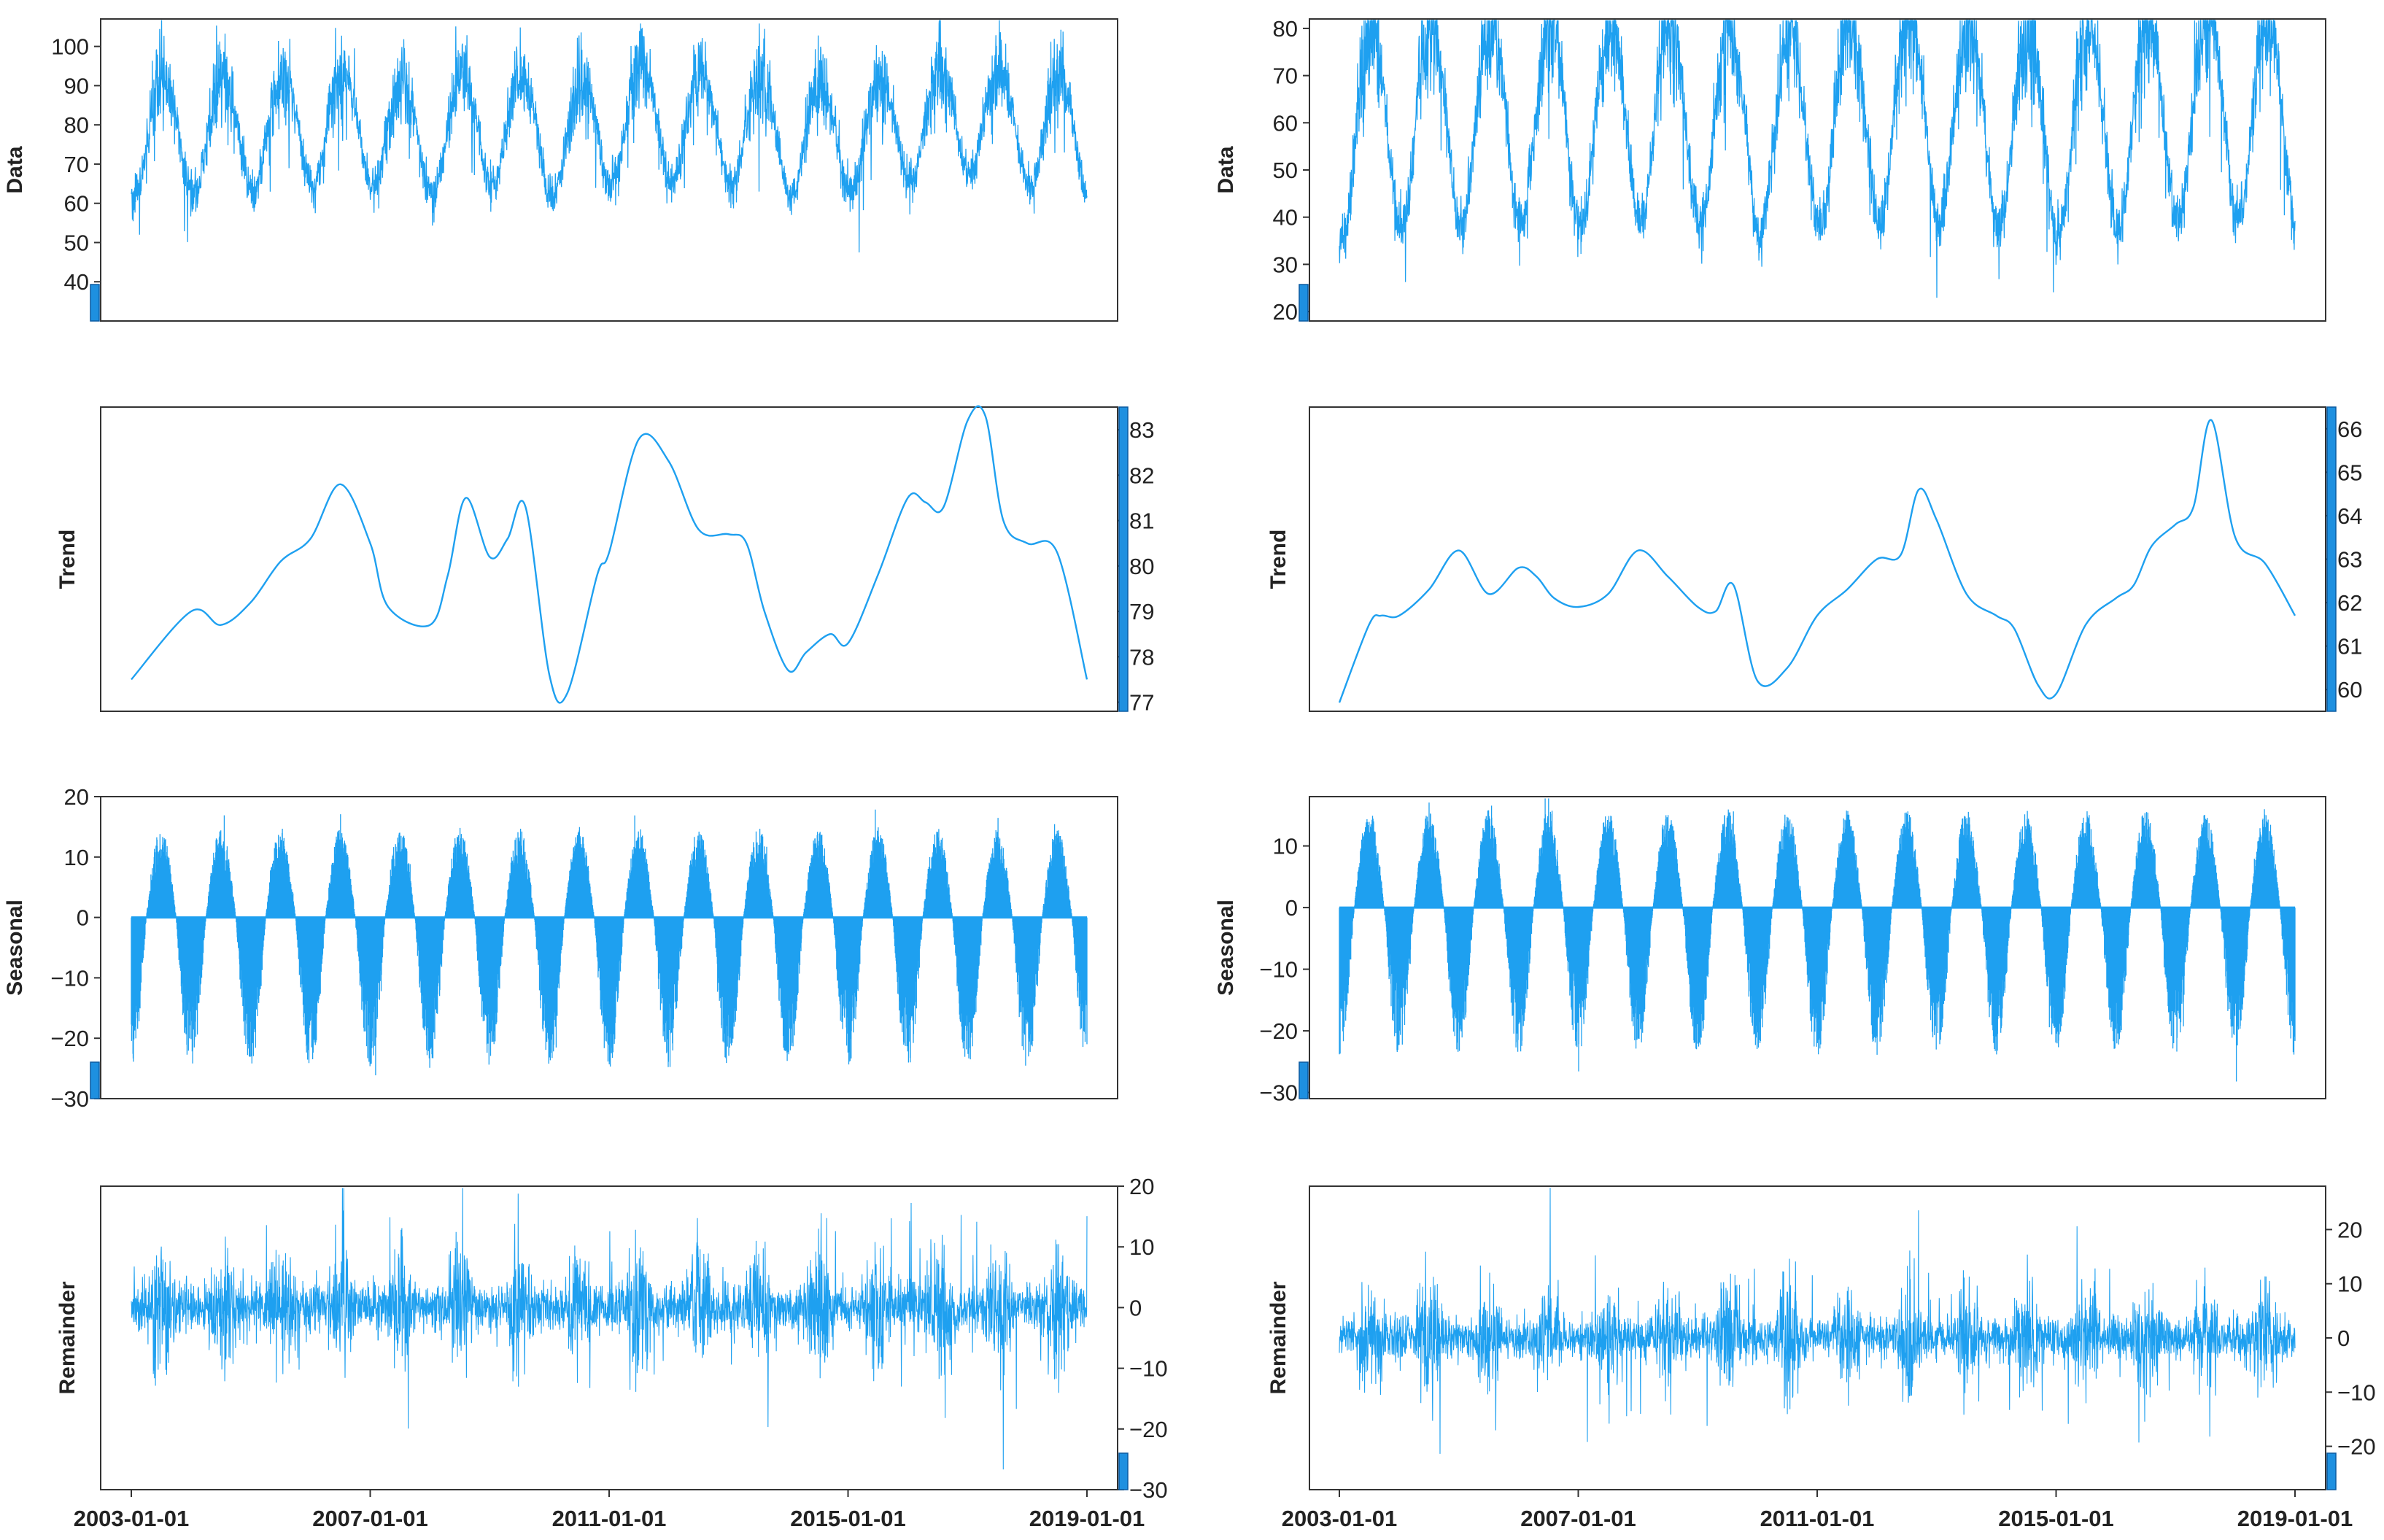  I want to click on y-tick-label: 77, so click(1141, 703).